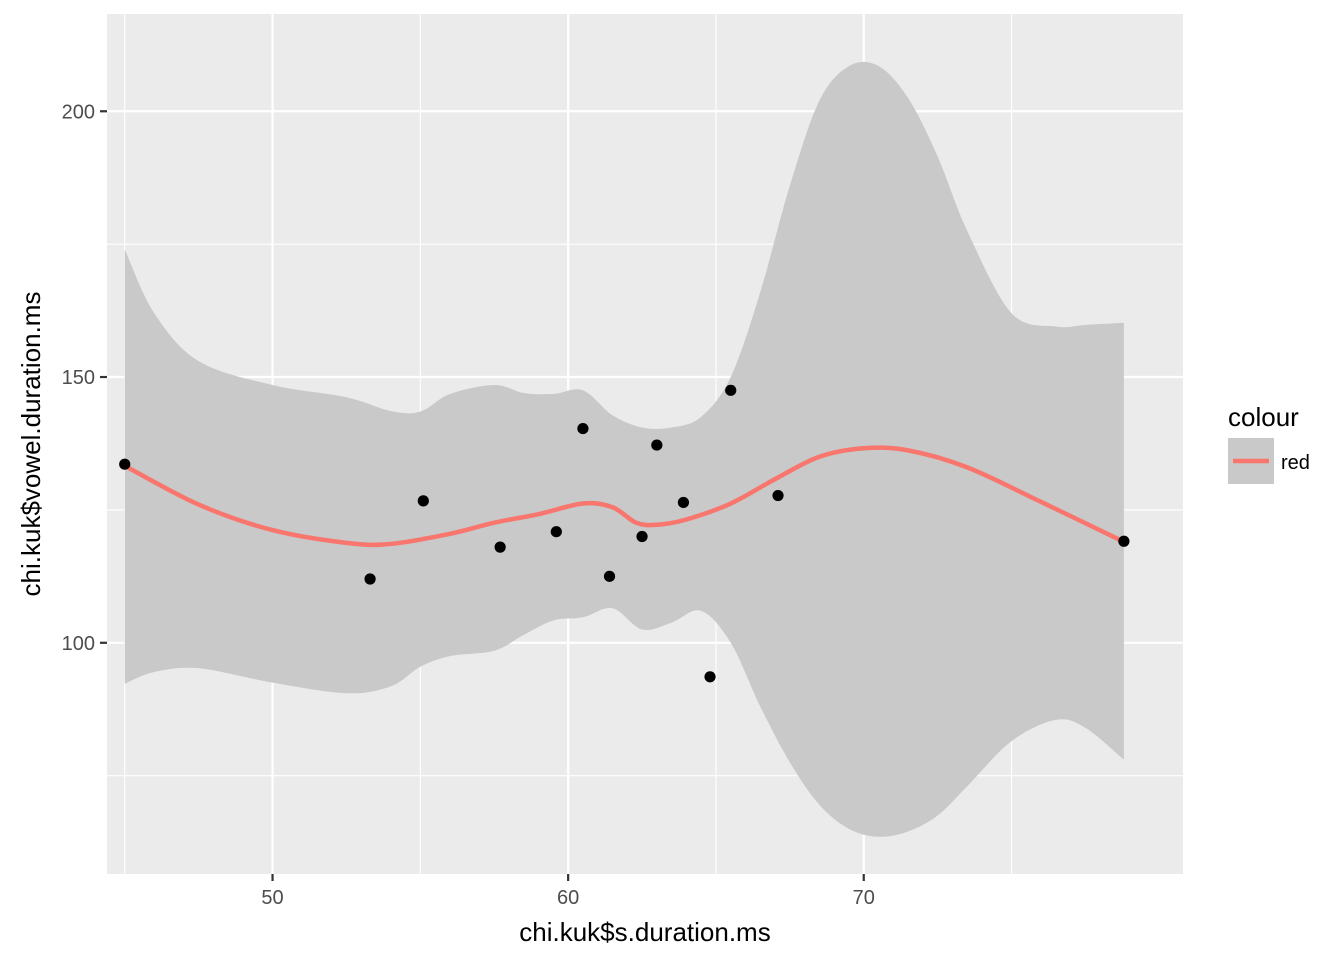 The width and height of the screenshot is (1344, 960). Describe the element at coordinates (272, 898) in the screenshot. I see `x-tick-label: 50` at that location.